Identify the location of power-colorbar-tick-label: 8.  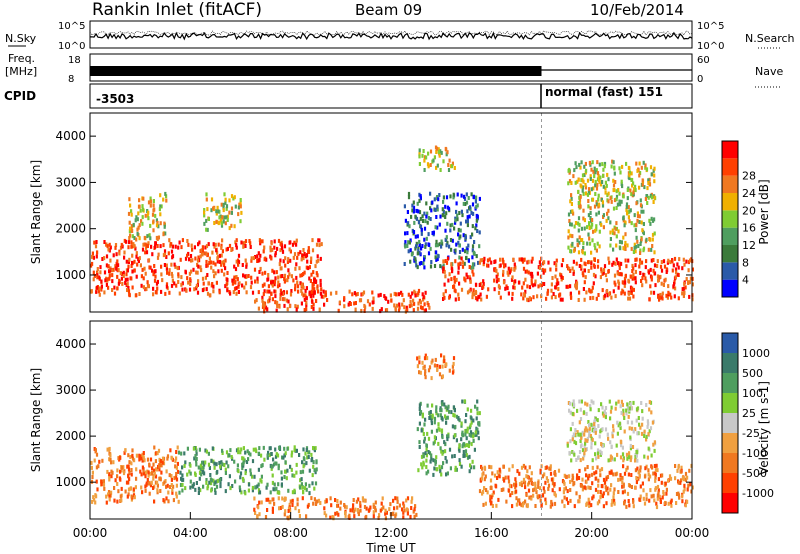
(745, 262).